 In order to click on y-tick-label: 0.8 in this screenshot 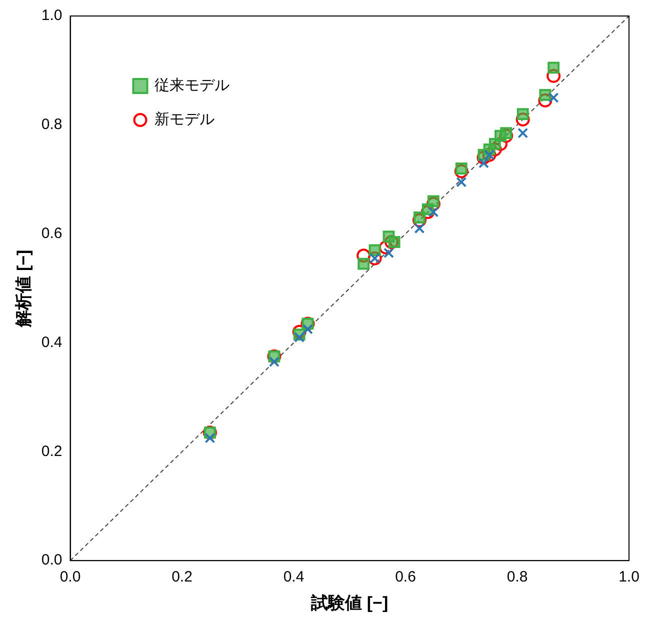, I will do `click(51, 125)`.